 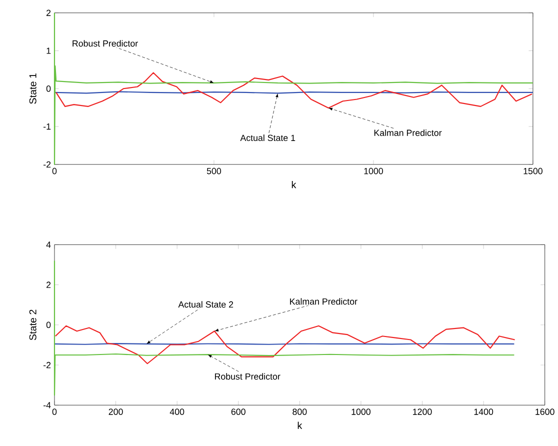 I want to click on x-tick-label: 1500, so click(x=533, y=171).